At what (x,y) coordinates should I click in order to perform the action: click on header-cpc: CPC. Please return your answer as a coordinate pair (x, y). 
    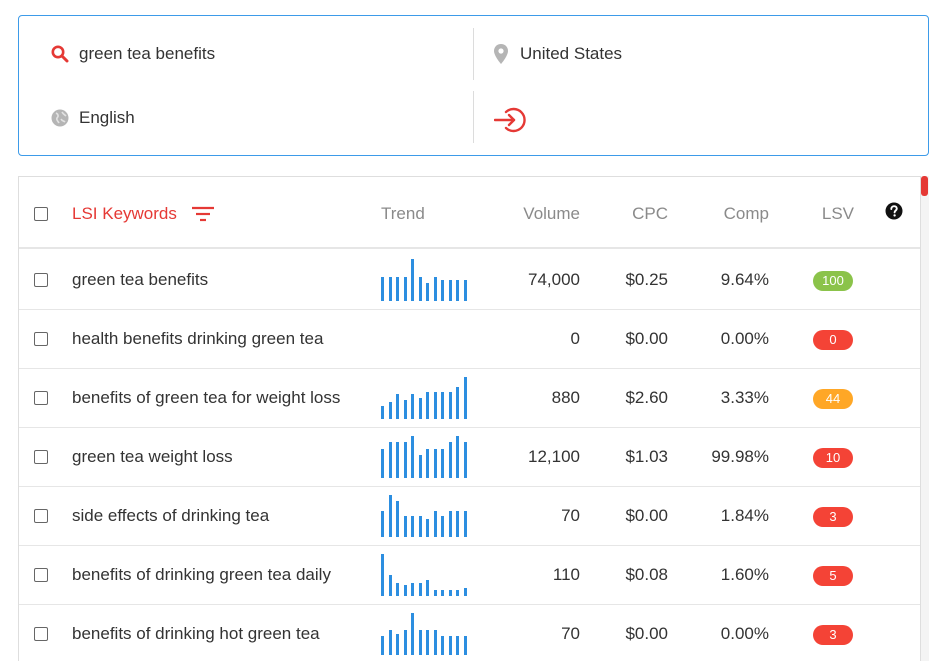
    Looking at the image, I should click on (650, 213).